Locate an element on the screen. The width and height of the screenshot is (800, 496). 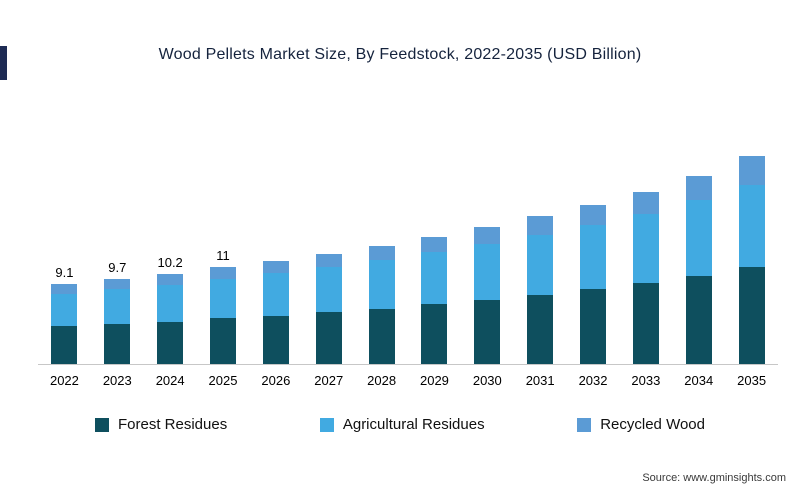
bar-column: 9.1 is located at coordinates (64, 314).